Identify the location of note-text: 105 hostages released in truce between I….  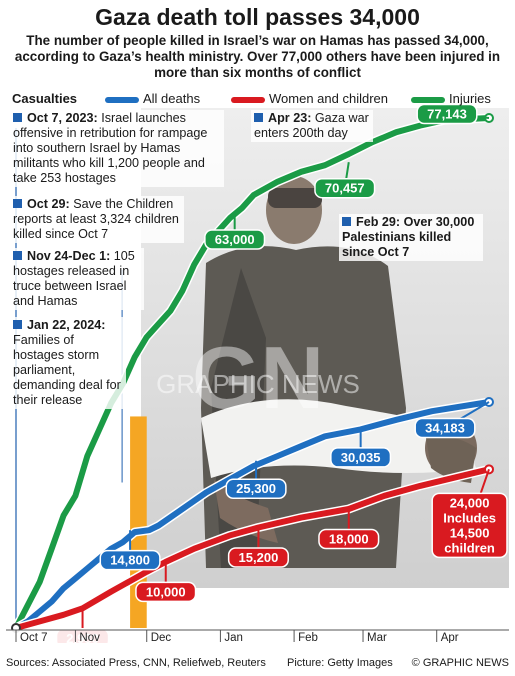
(74, 278).